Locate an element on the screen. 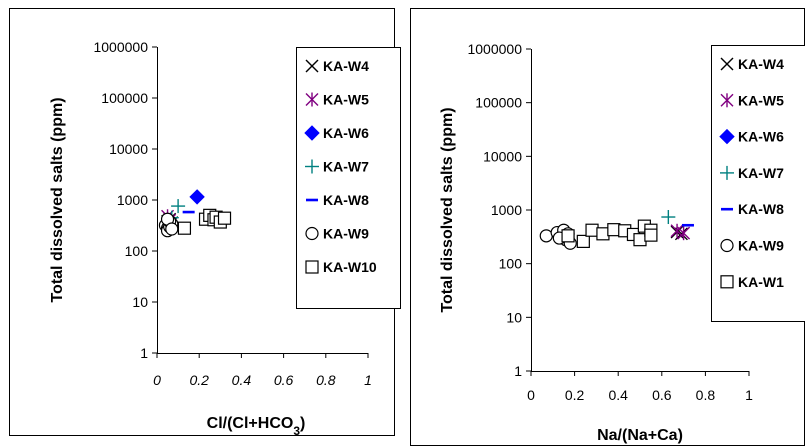  series-ka-w6 is located at coordinates (197, 197).